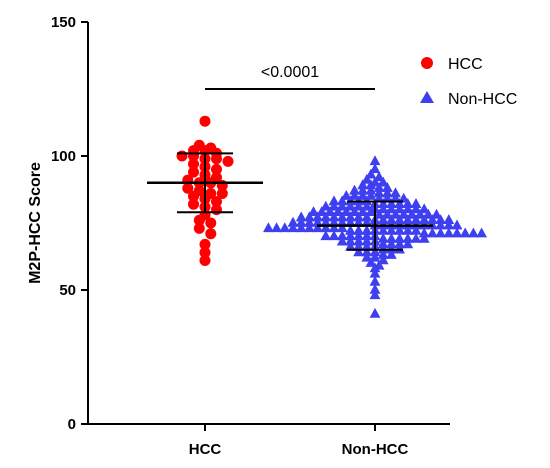  What do you see at coordinates (63, 22) in the screenshot?
I see `y-tick-label: 150` at bounding box center [63, 22].